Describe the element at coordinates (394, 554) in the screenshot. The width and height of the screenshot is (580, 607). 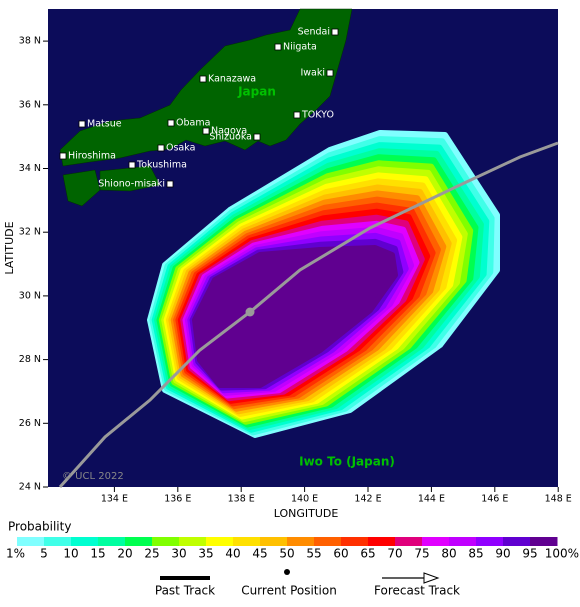
I see `legend-label: 70` at that location.